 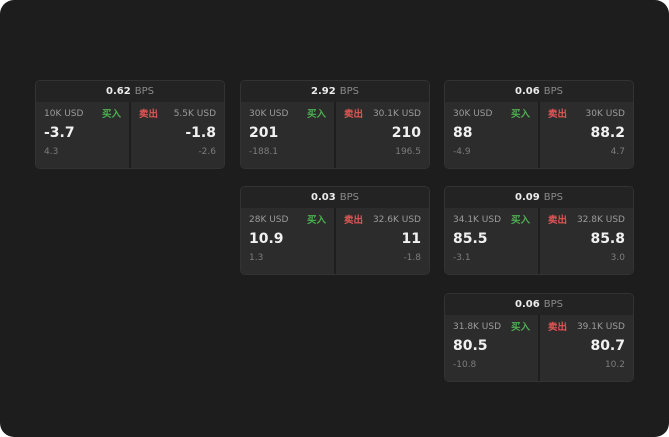 I want to click on sell-amount: 32.8K USD, so click(x=600, y=220).